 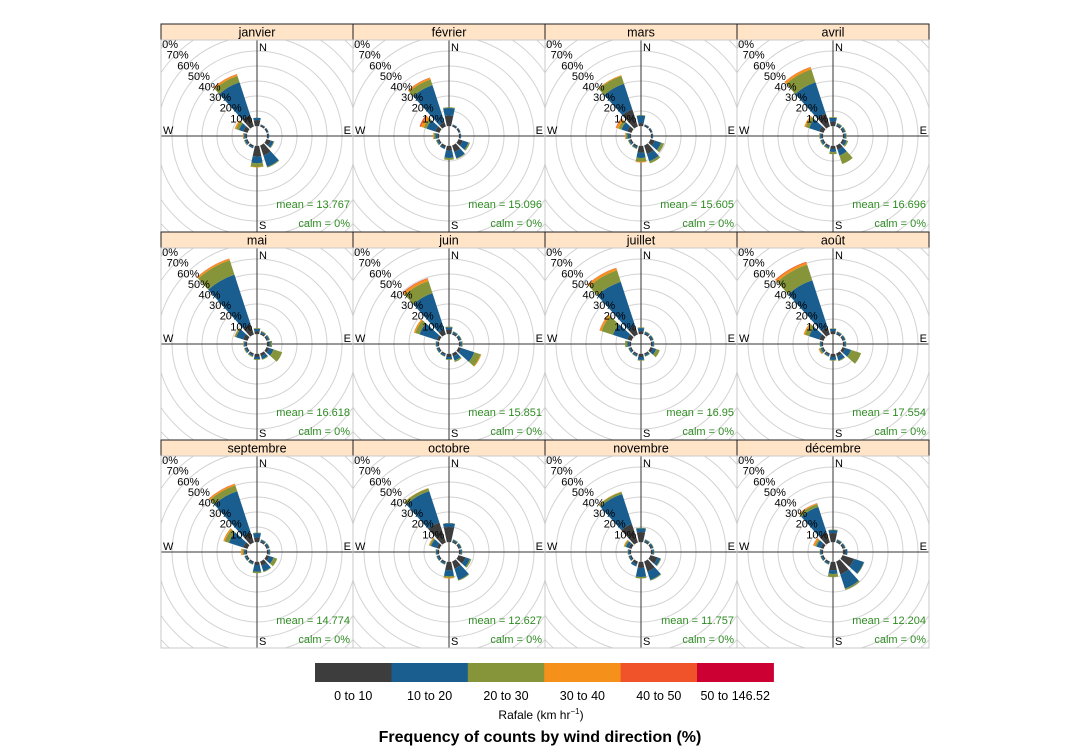 I want to click on legend-label: 50 to 146.52, so click(x=735, y=696).